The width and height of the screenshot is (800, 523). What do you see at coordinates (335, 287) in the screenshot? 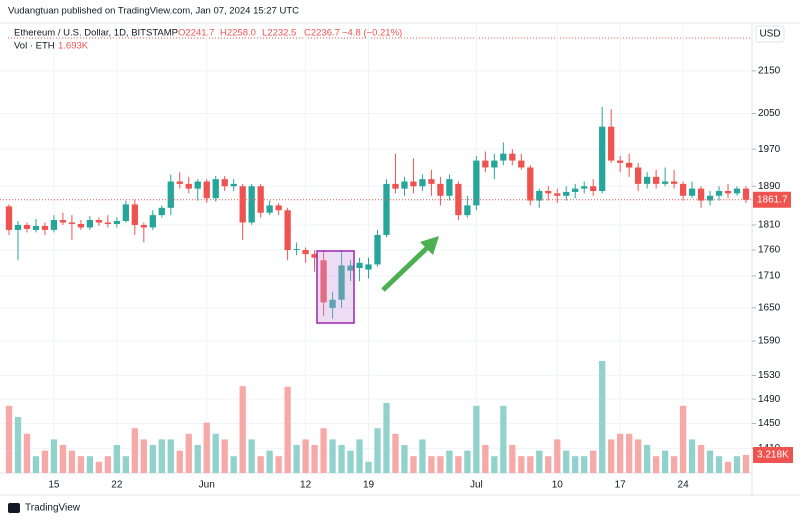
I see `highlight-box` at bounding box center [335, 287].